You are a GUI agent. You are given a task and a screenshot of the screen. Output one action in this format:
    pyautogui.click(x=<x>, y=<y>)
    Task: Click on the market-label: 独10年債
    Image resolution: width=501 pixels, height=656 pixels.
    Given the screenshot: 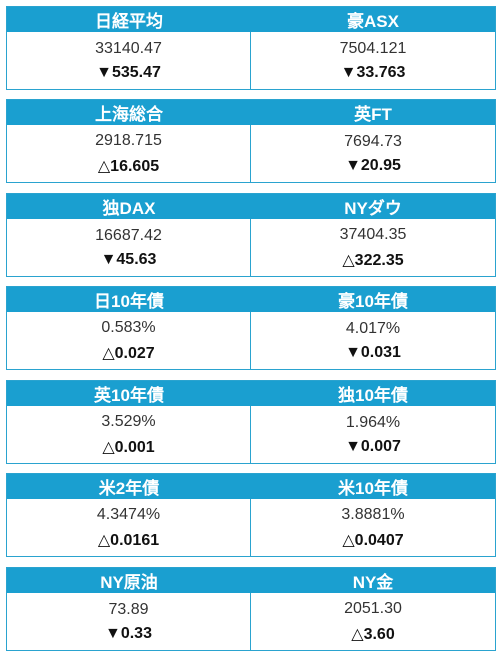 What is the action you would take?
    pyautogui.click(x=373, y=393)
    